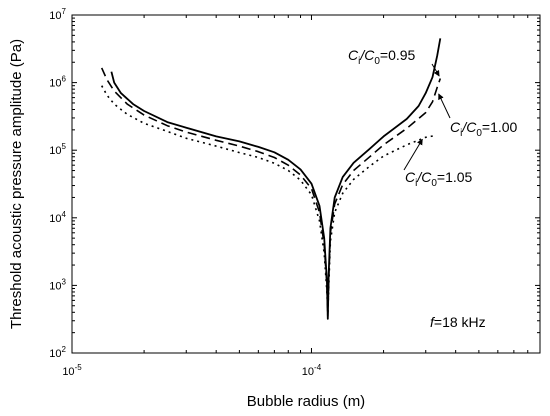 The image size is (550, 416). What do you see at coordinates (57, 14) in the screenshot?
I see `y-tick-label: 10⁷` at bounding box center [57, 14].